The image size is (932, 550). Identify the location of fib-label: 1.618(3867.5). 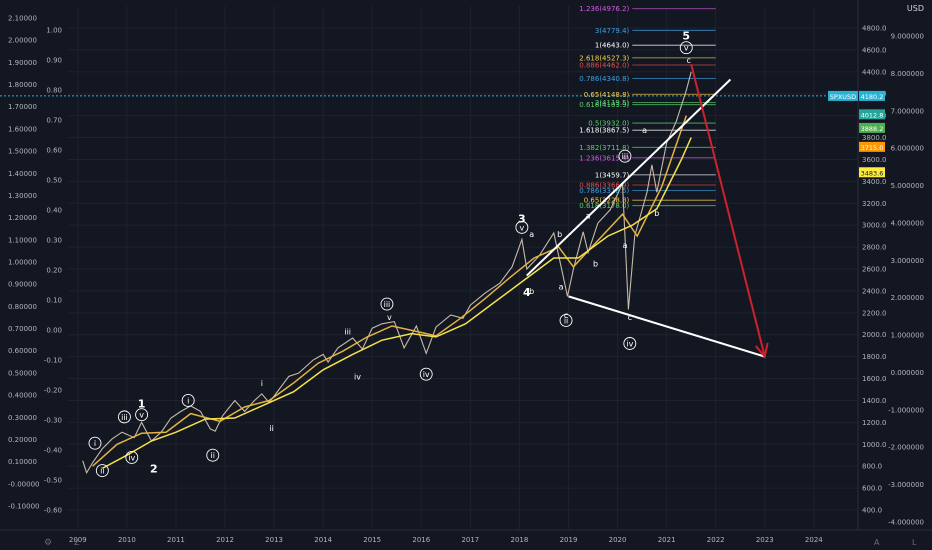
(604, 131).